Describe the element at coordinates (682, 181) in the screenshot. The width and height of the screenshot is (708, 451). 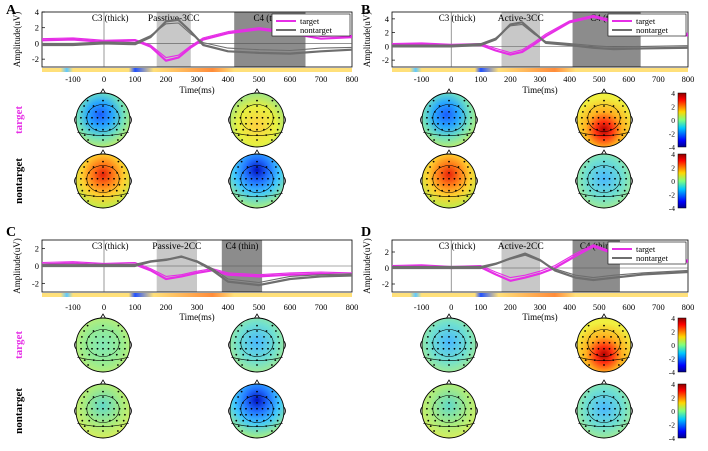
I see `colorbar` at that location.